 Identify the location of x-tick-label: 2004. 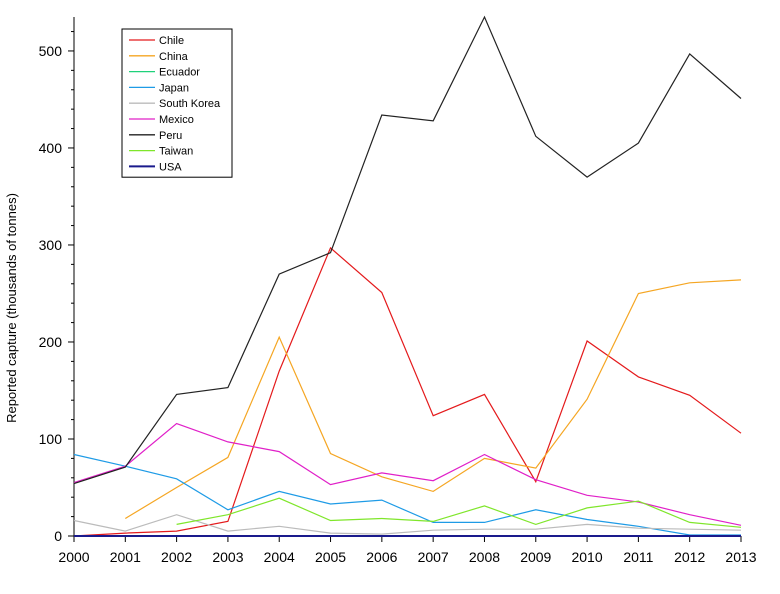
(279, 557).